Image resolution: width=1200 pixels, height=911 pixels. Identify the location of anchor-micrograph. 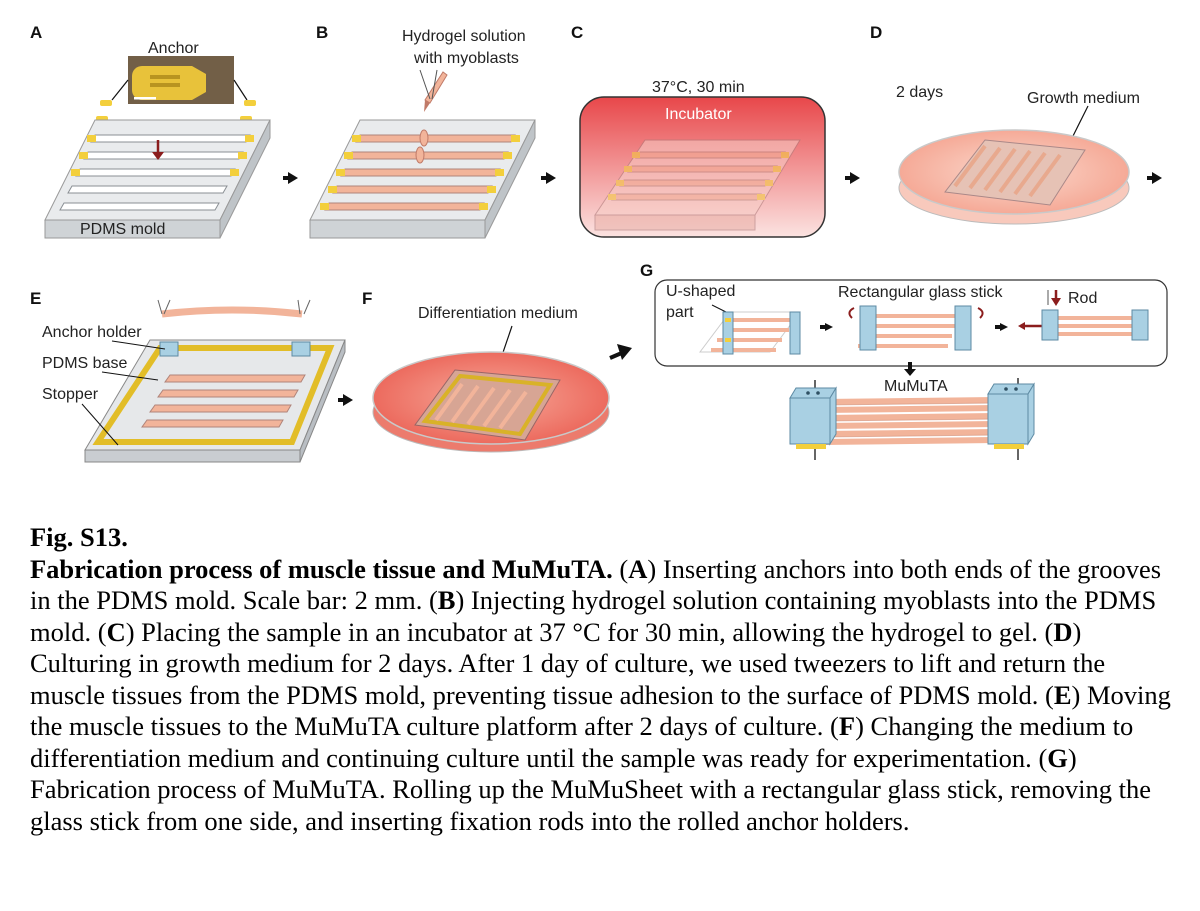
(181, 80).